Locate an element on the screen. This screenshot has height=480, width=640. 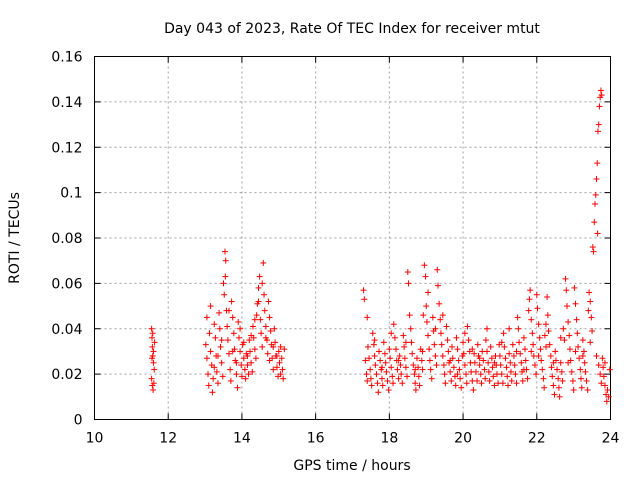
x-tick-label: 14 is located at coordinates (242, 439).